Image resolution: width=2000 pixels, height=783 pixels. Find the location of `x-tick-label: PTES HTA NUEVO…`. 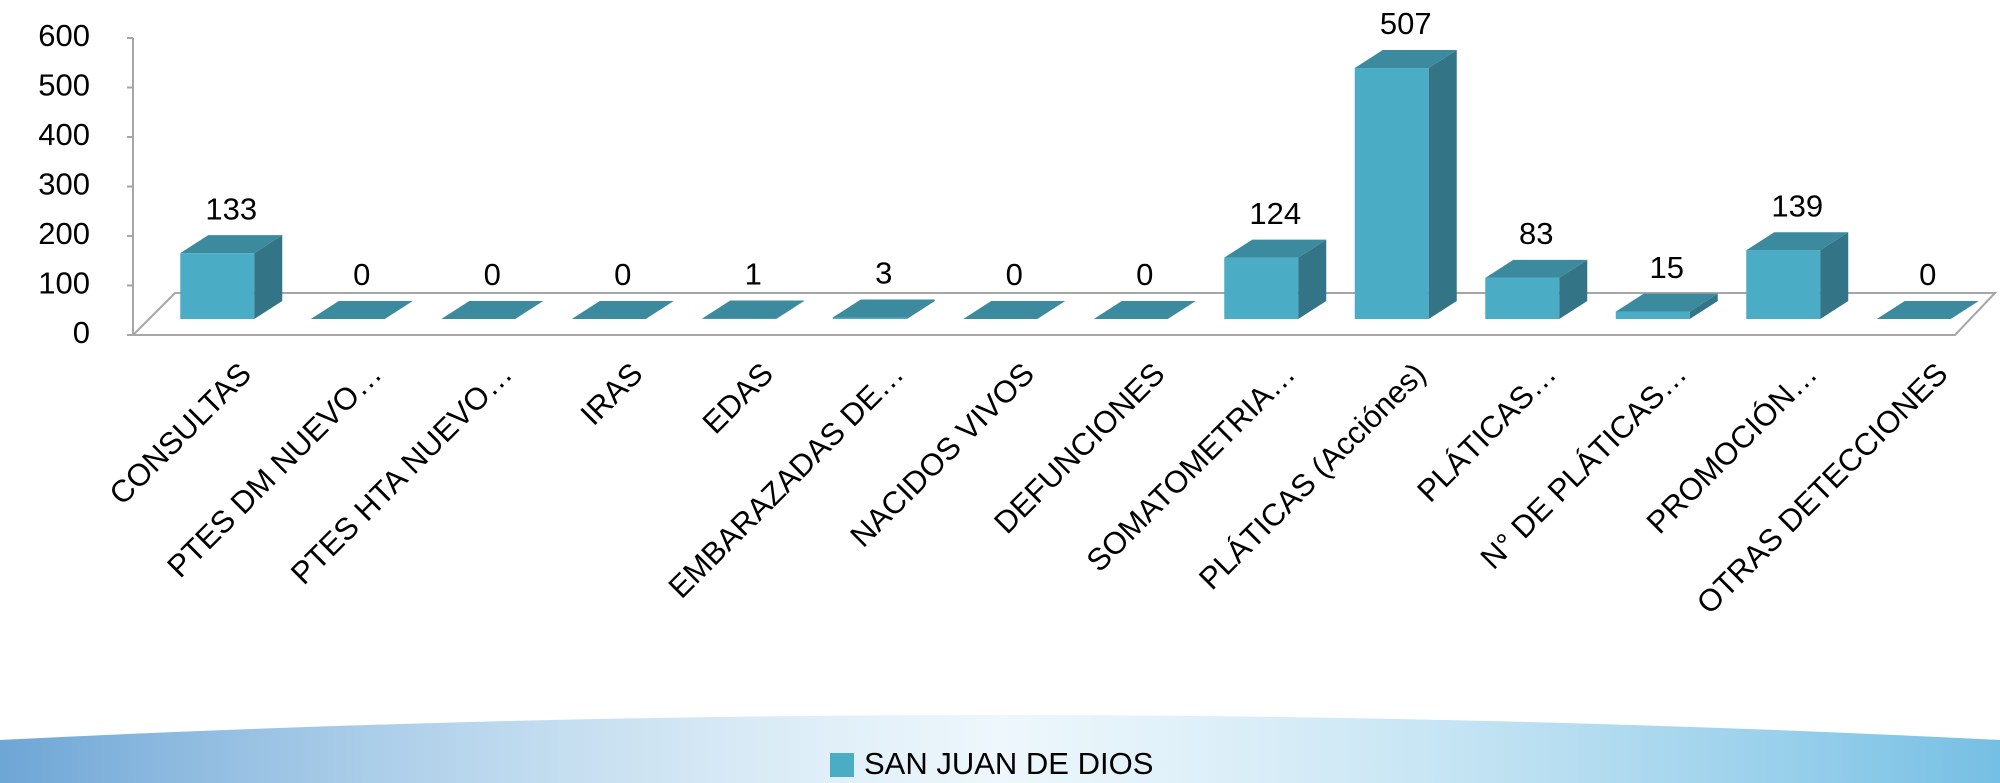

x-tick-label: PTES HTA NUEVO… is located at coordinates (401, 473).